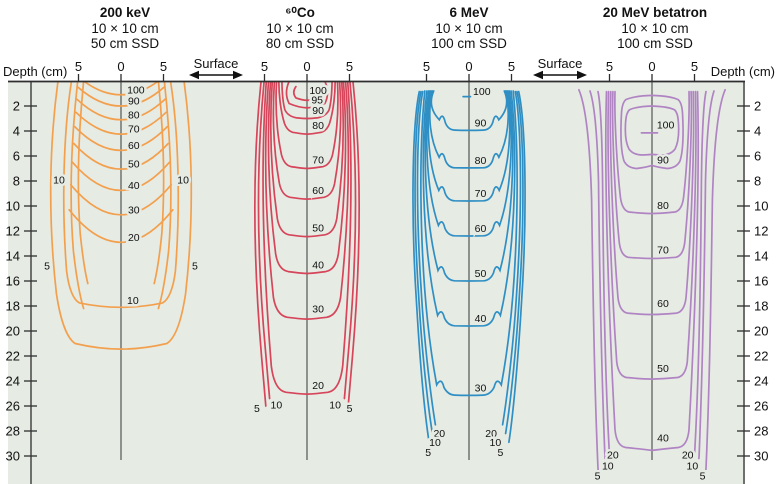 The height and width of the screenshot is (484, 778). Describe the element at coordinates (757, 181) in the screenshot. I see `depth-tick-label-right: 8` at that location.